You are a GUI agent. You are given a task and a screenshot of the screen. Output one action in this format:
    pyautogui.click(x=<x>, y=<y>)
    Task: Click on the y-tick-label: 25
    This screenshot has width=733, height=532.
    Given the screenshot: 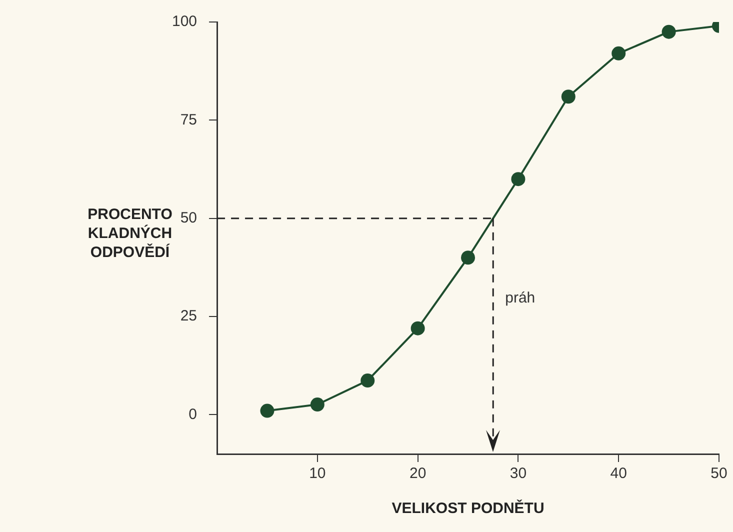 What is the action you would take?
    pyautogui.click(x=189, y=316)
    